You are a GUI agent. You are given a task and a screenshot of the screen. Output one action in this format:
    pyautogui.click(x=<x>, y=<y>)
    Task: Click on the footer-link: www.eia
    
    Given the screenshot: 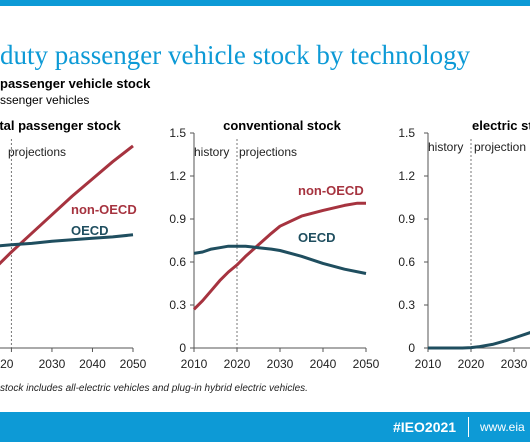 What is the action you would take?
    pyautogui.click(x=502, y=427)
    